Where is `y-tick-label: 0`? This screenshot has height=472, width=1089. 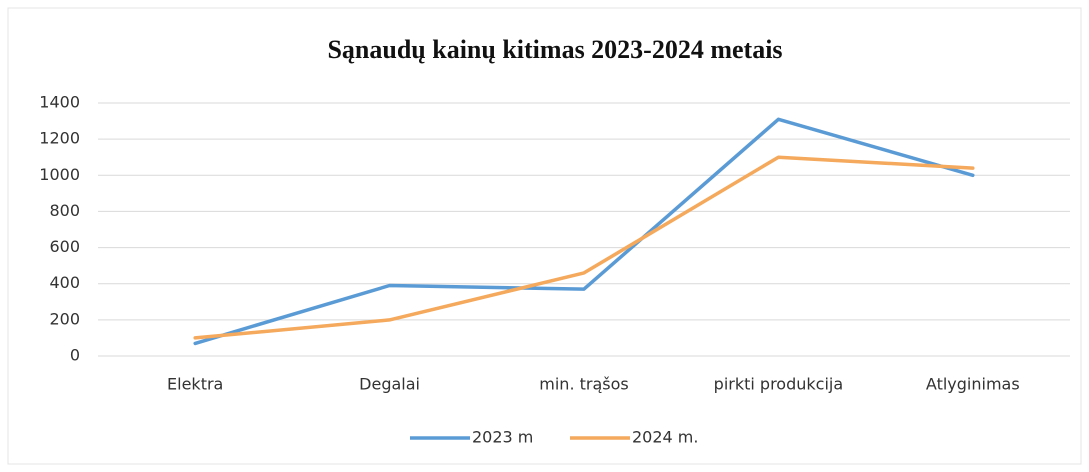
y-tick-label: 0 is located at coordinates (75, 355).